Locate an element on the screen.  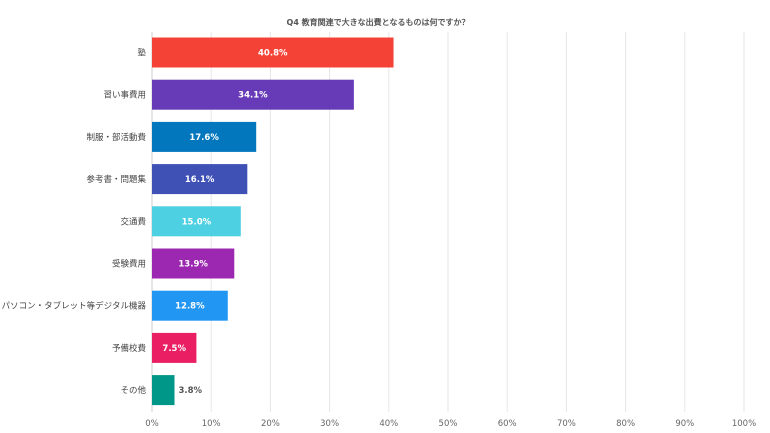
x-tick-label: 70% is located at coordinates (566, 424).